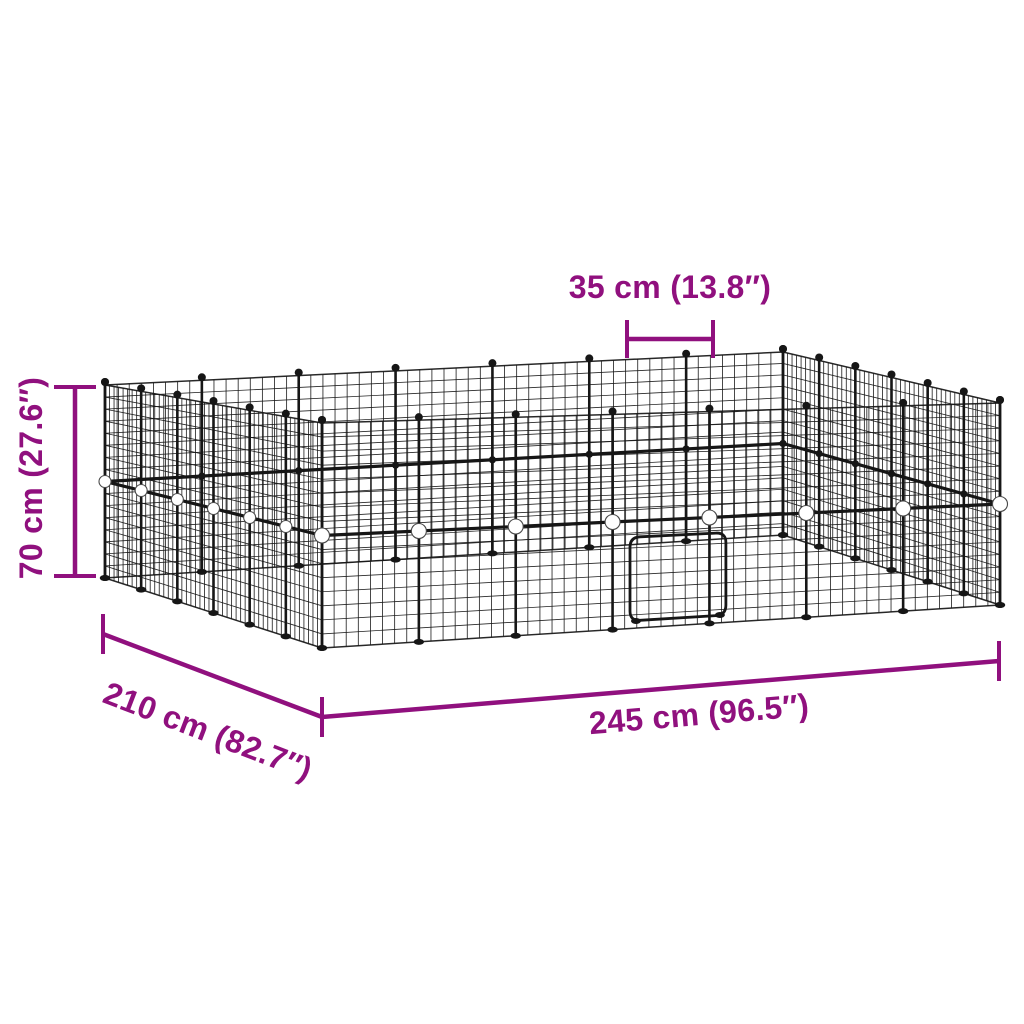 The height and width of the screenshot is (1024, 1024). I want to click on cage-door, so click(678, 576).